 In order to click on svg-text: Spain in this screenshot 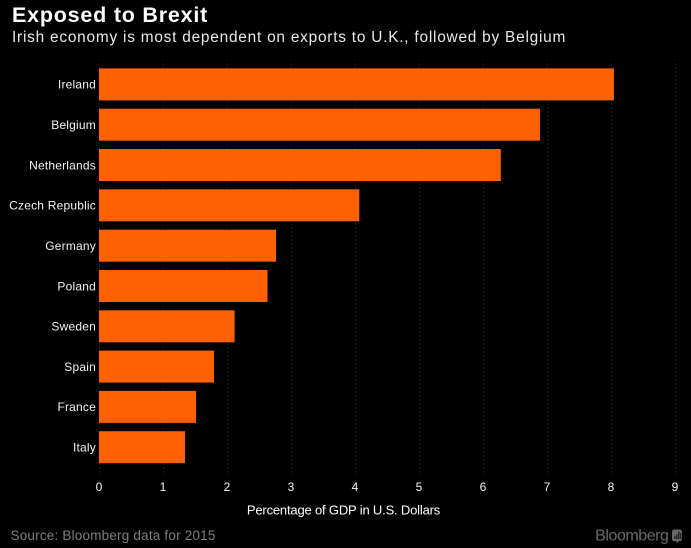, I will do `click(80, 367)`.